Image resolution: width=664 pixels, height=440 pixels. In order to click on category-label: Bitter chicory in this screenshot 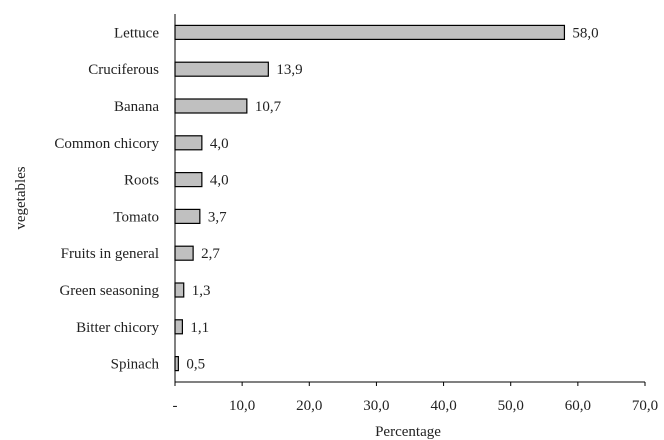, I will do `click(117, 328)`.